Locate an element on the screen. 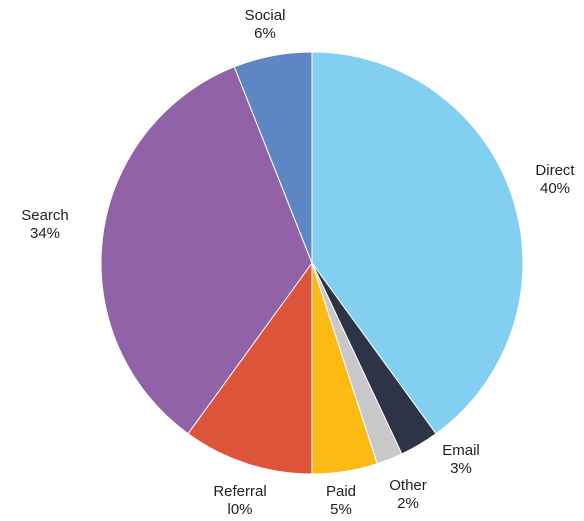 The image size is (584, 521). slice-name: Social is located at coordinates (265, 15).